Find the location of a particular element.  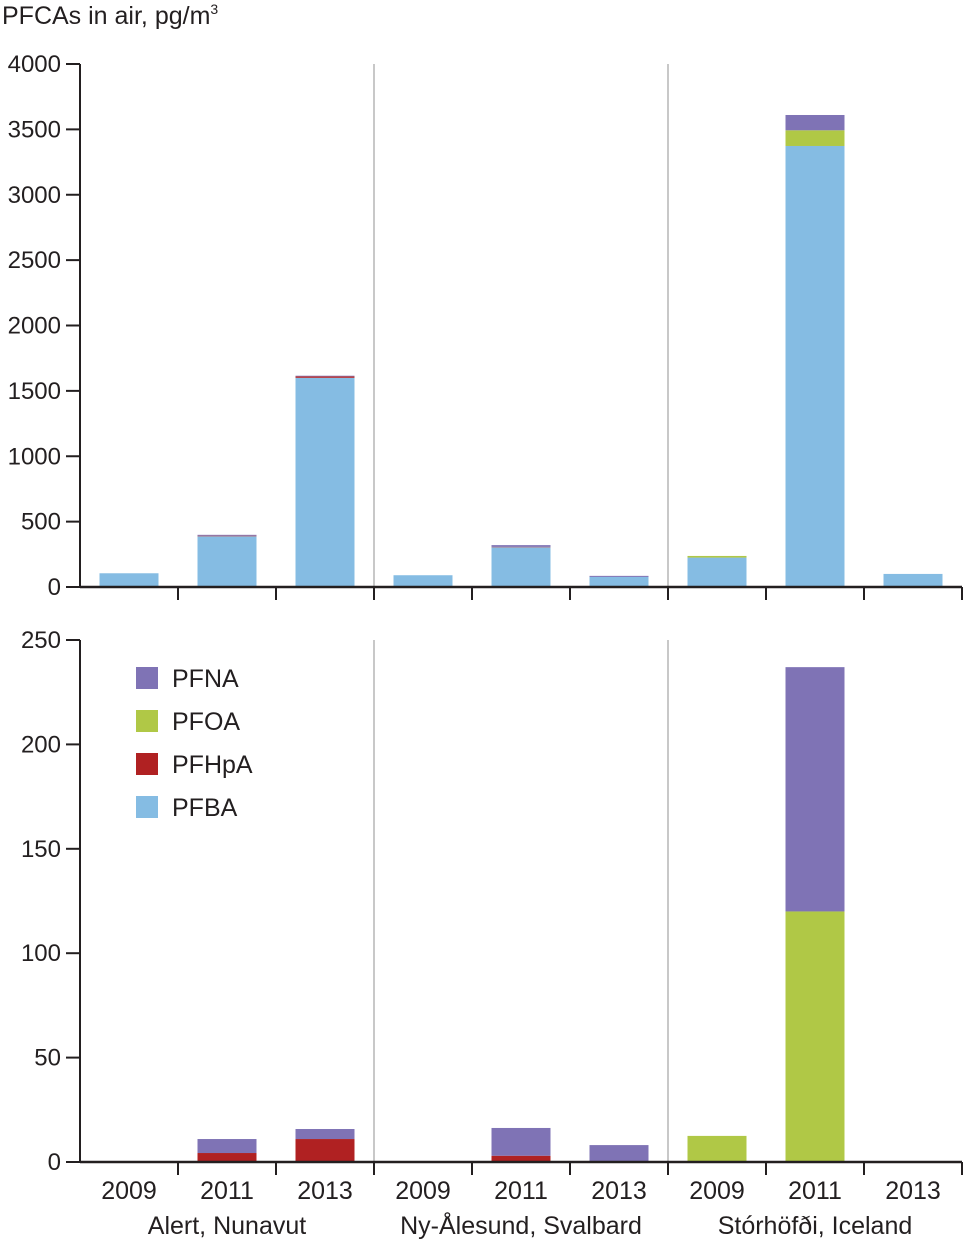

y-tick-label: 150 is located at coordinates (41, 849).